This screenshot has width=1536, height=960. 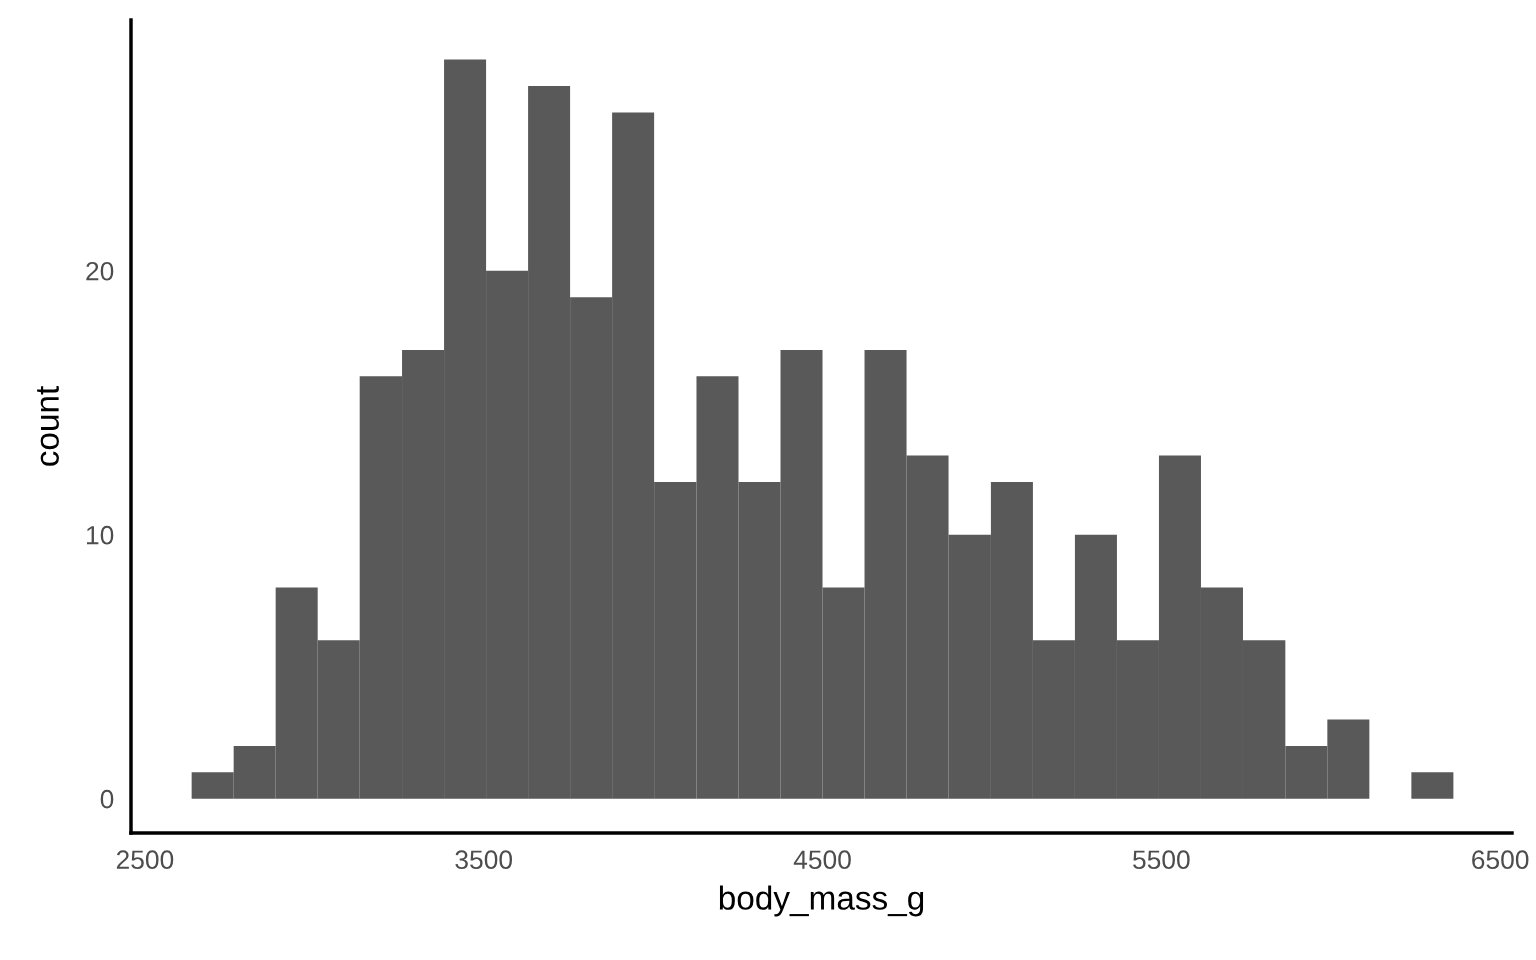 What do you see at coordinates (100, 271) in the screenshot?
I see `y-tick-label: 20` at bounding box center [100, 271].